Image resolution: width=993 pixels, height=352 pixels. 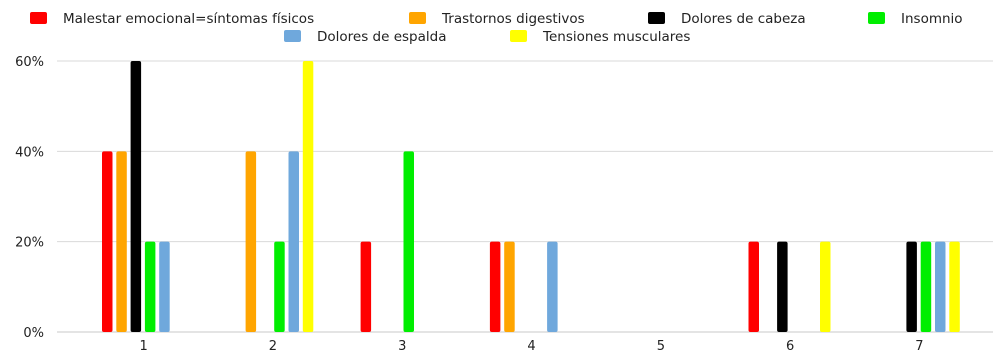 What do you see at coordinates (29, 62) in the screenshot?
I see `y-tick-label: 60%` at bounding box center [29, 62].